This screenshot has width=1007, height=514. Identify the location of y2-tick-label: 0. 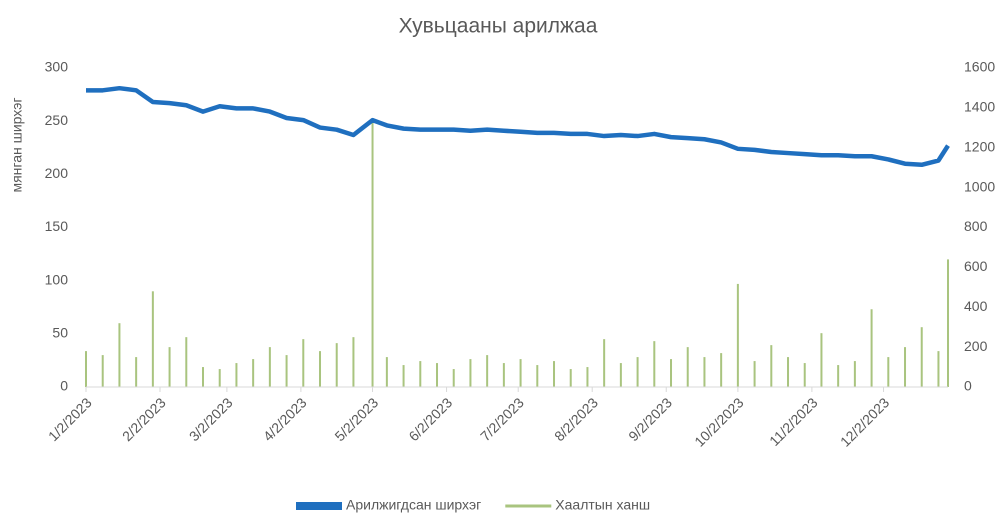
(968, 386).